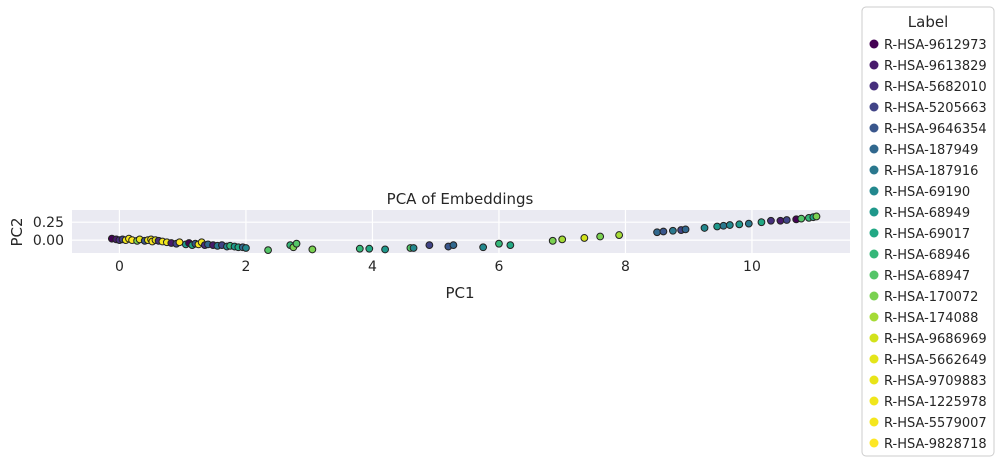 The width and height of the screenshot is (1000, 464). Describe the element at coordinates (459, 293) in the screenshot. I see `x-axis-title: PC1` at that location.